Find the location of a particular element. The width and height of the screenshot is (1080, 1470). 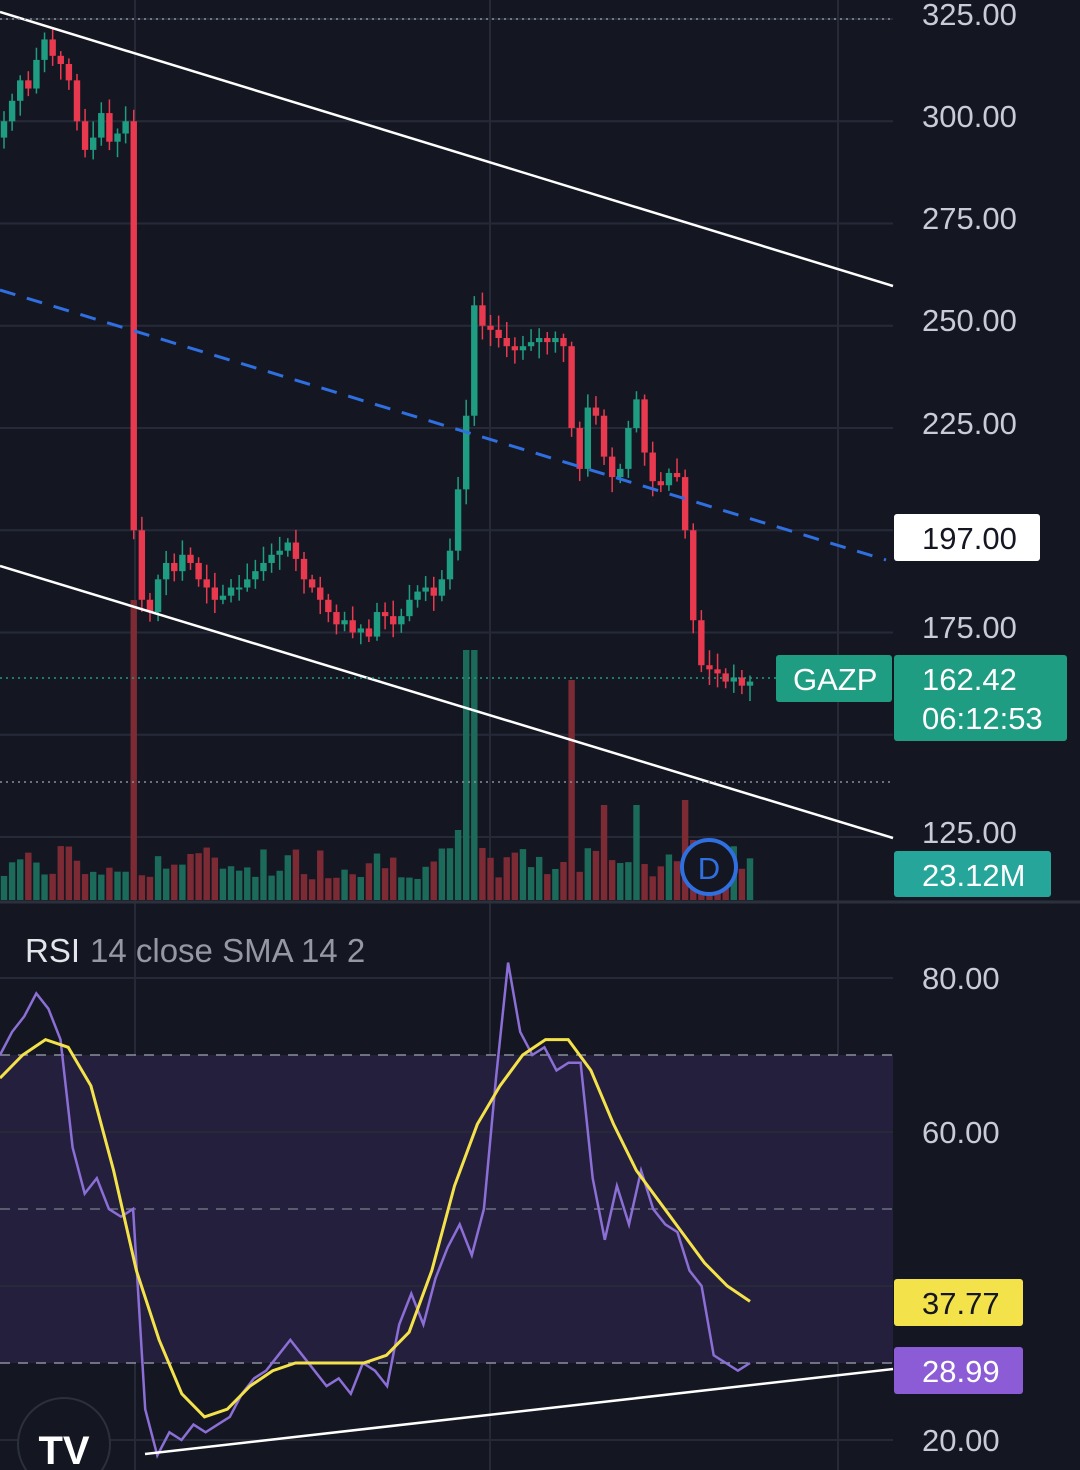

tradingview-logo: TV is located at coordinates (64, 1433).